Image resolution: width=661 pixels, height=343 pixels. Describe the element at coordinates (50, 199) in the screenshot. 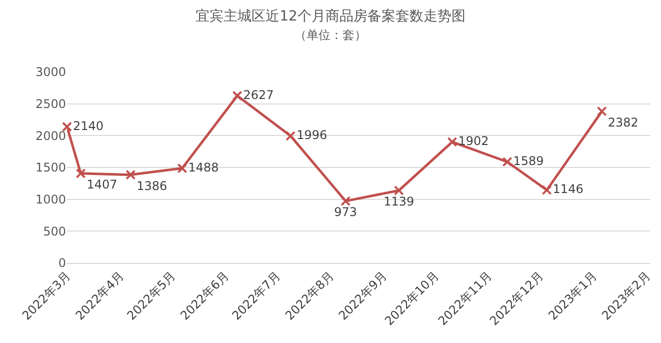

I see `y-tick-label: 1000` at that location.